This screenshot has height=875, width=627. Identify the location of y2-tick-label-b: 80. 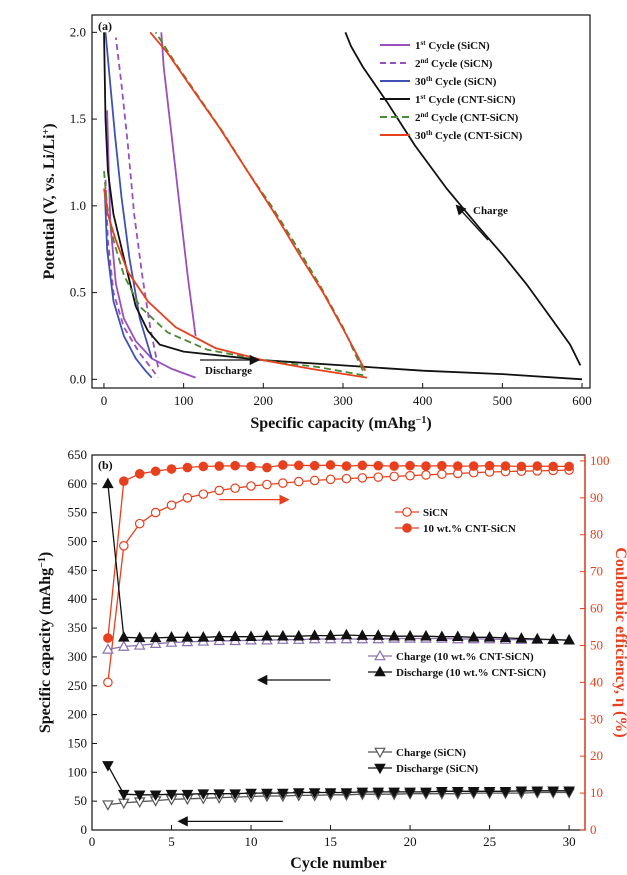
(596, 534).